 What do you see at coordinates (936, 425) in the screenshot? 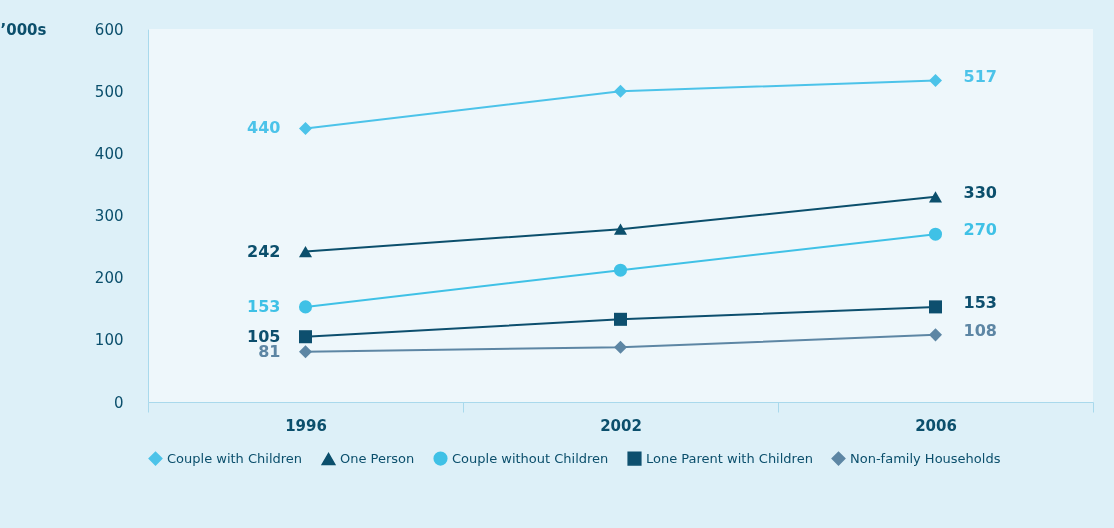
I see `x-tick-label: 2006` at bounding box center [936, 425].